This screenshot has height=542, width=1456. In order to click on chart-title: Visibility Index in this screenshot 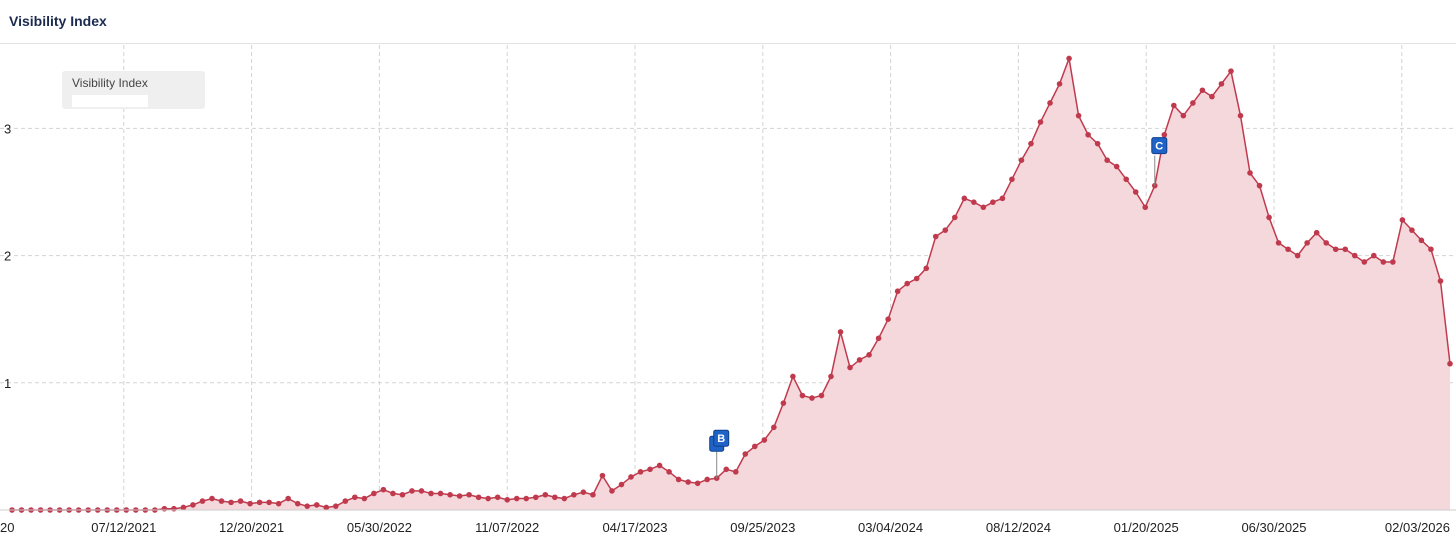, I will do `click(58, 21)`.